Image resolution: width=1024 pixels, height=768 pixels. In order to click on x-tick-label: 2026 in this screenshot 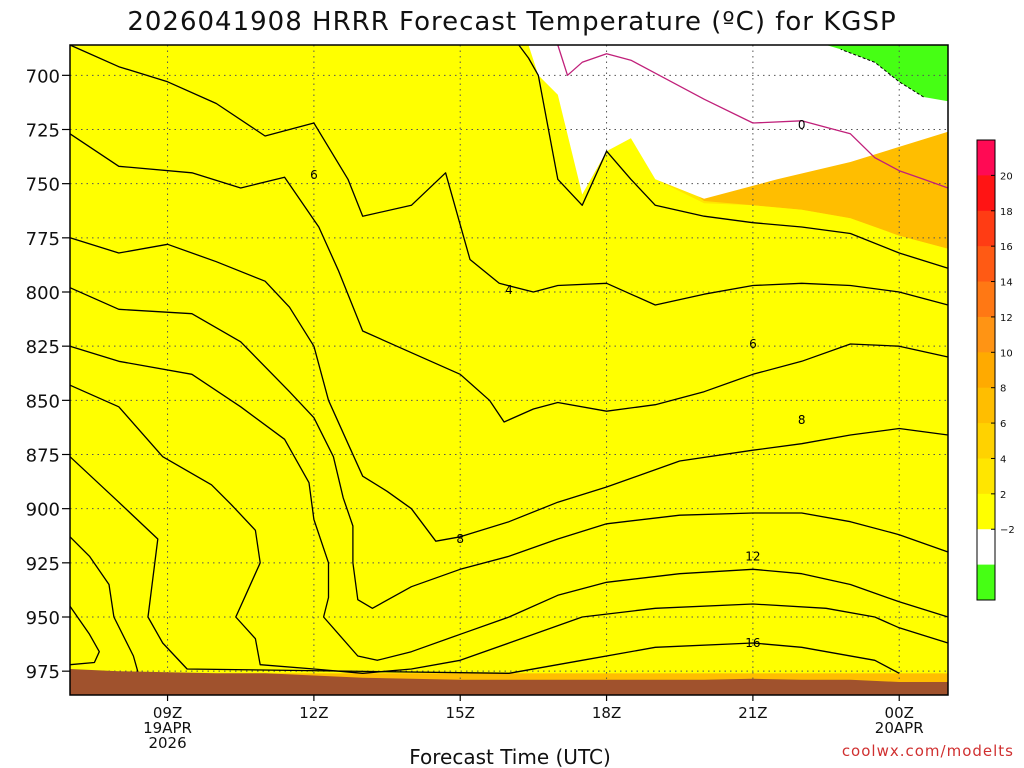, I will do `click(167, 743)`.